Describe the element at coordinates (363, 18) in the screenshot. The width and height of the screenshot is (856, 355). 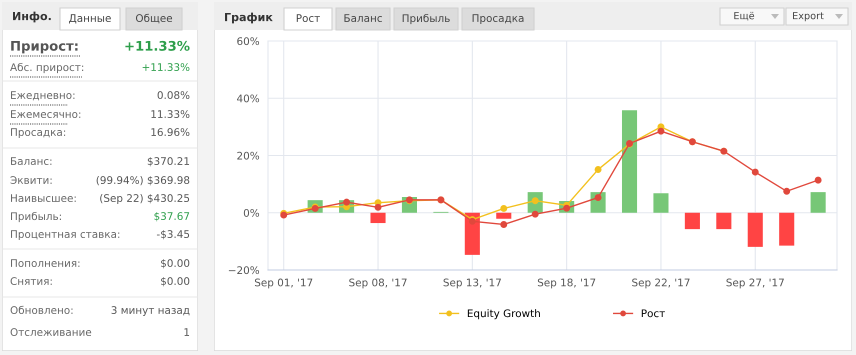
I see `text: Баланс` at that location.